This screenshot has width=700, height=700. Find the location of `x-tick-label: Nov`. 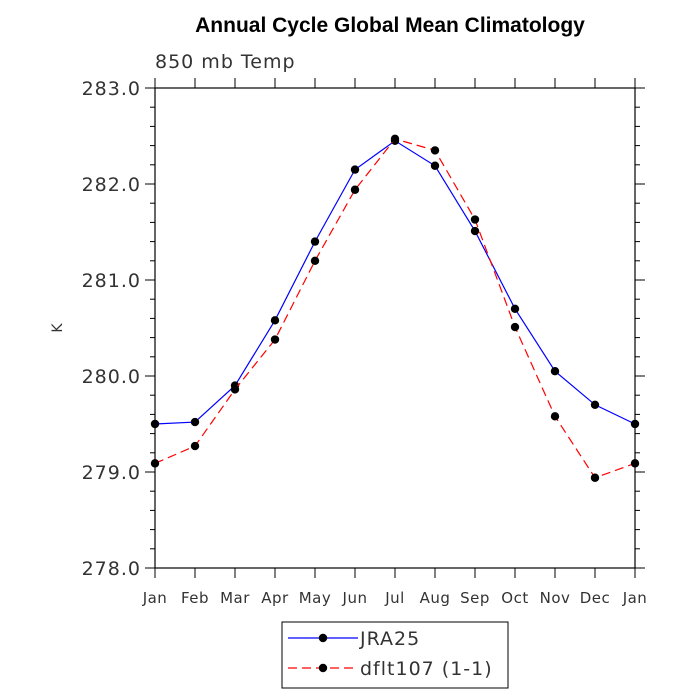

x-tick-label: Nov is located at coordinates (555, 598).